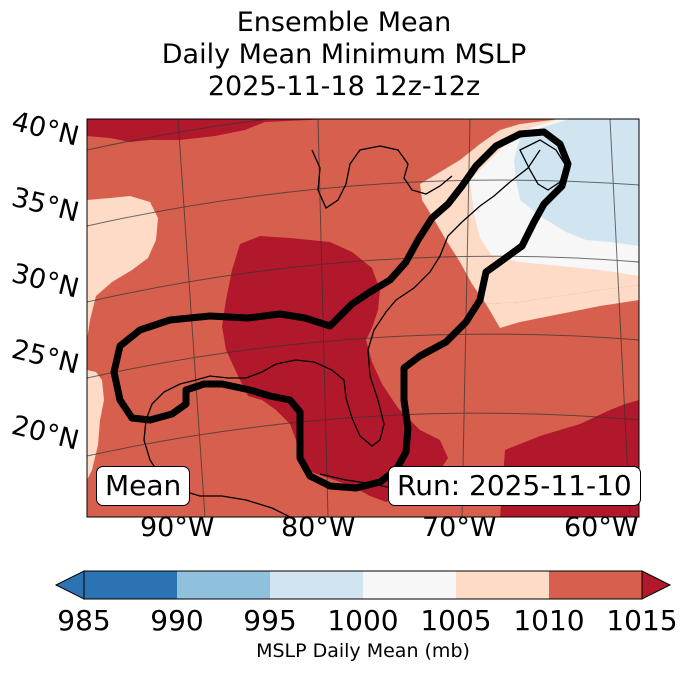 This screenshot has height=674, width=688. What do you see at coordinates (69, 585) in the screenshot?
I see `colorbar-extend-low` at bounding box center [69, 585].